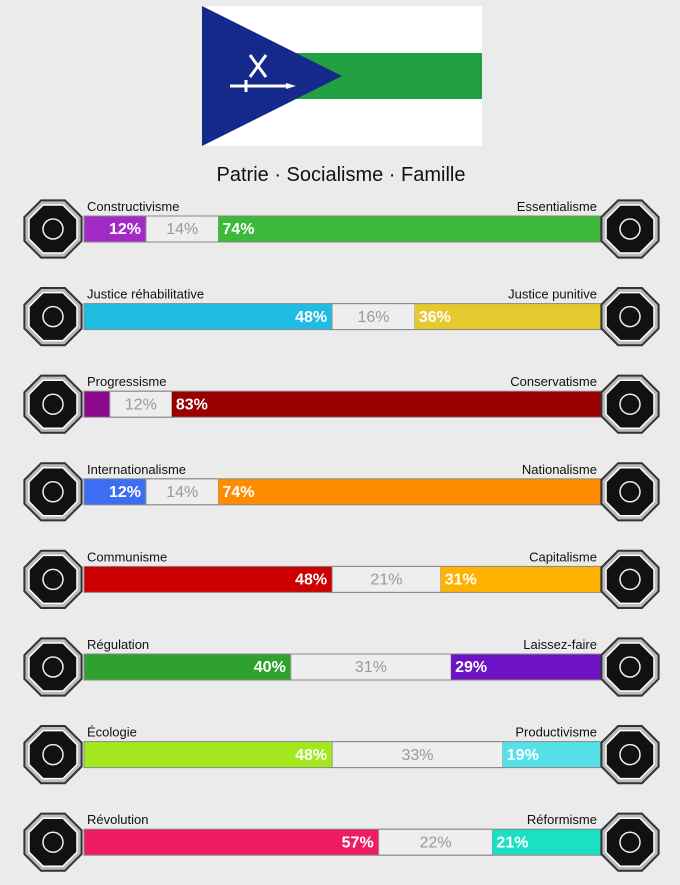 This screenshot has width=680, height=885. What do you see at coordinates (559, 469) in the screenshot?
I see `right-label: Nationalisme` at bounding box center [559, 469].